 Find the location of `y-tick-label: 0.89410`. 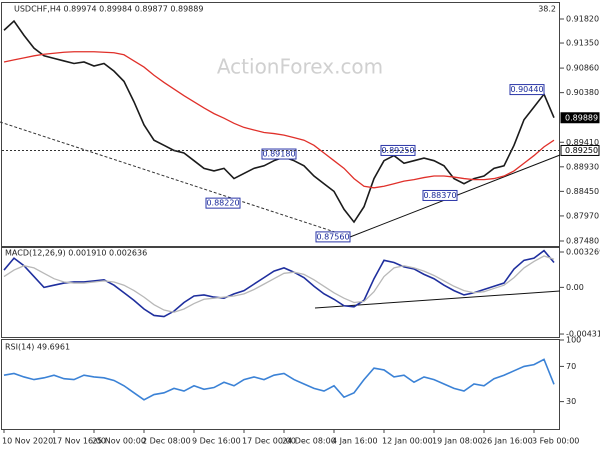

y-tick-label: 0.89410 is located at coordinates (582, 142).